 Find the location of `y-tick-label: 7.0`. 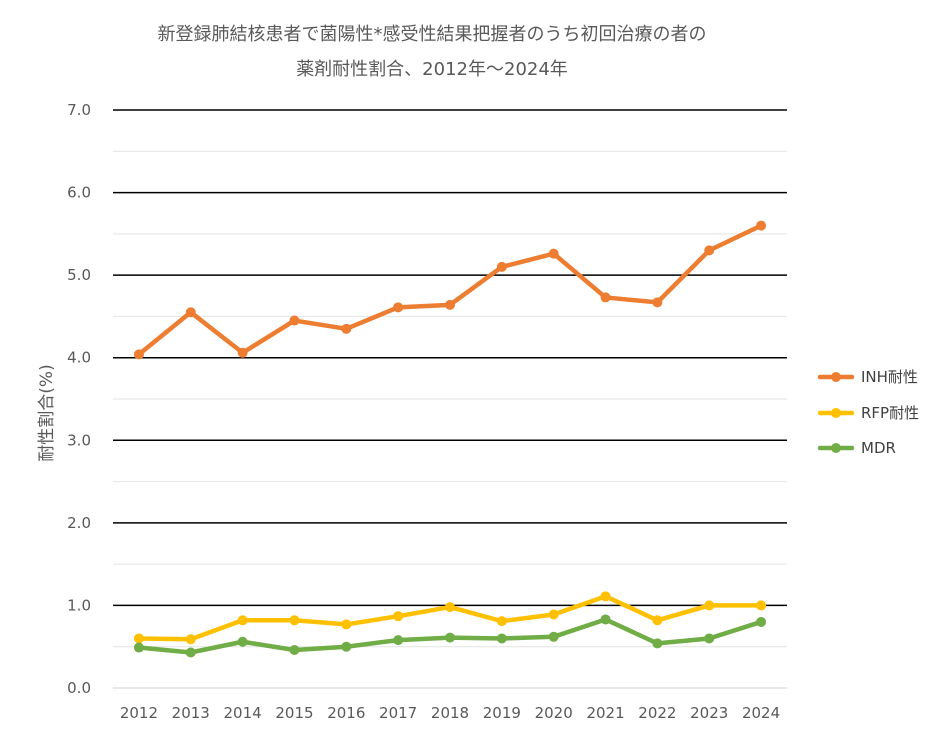

y-tick-label: 7.0 is located at coordinates (79, 110).